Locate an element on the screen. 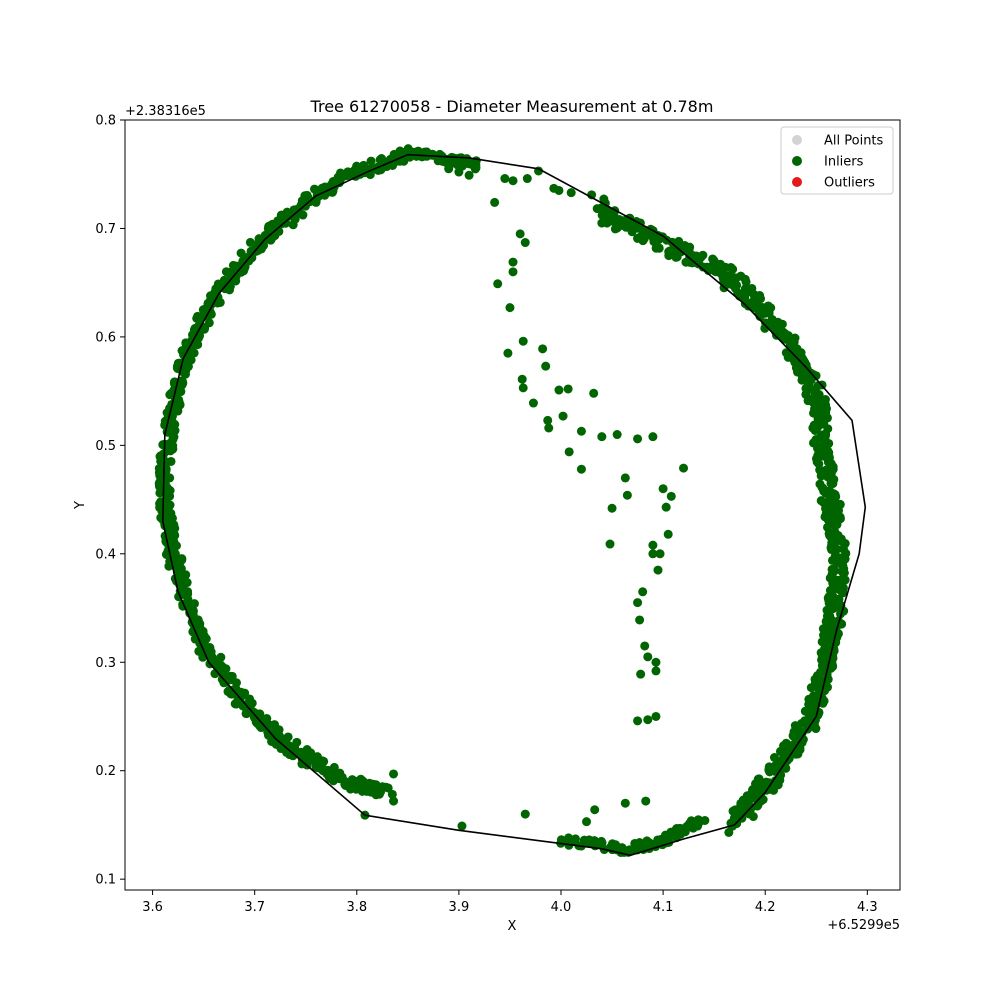 The image size is (1000, 1000). x-tick-label: 4.0 is located at coordinates (561, 907).